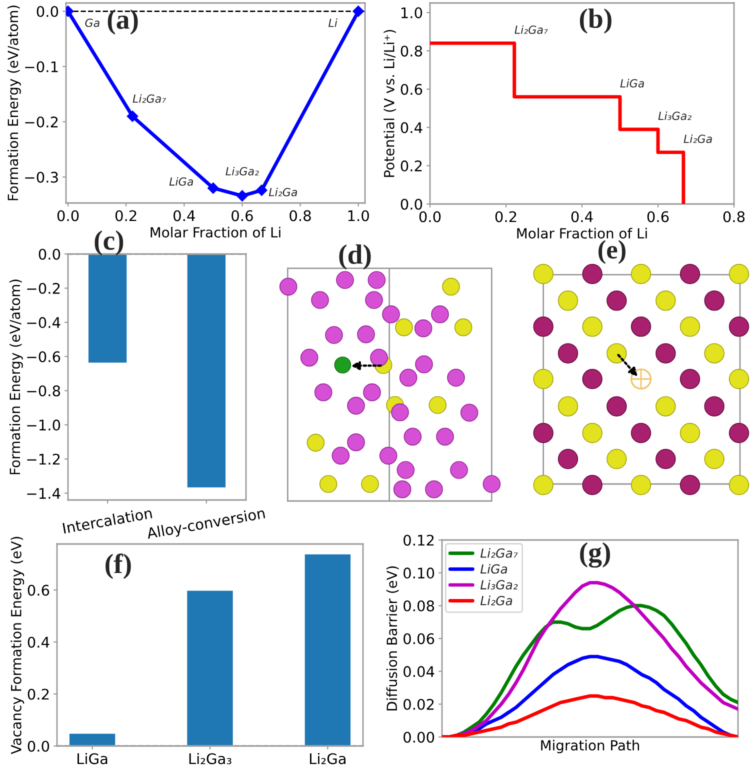  Describe the element at coordinates (590, 747) in the screenshot. I see `x-axis-title: Migration Path` at that location.